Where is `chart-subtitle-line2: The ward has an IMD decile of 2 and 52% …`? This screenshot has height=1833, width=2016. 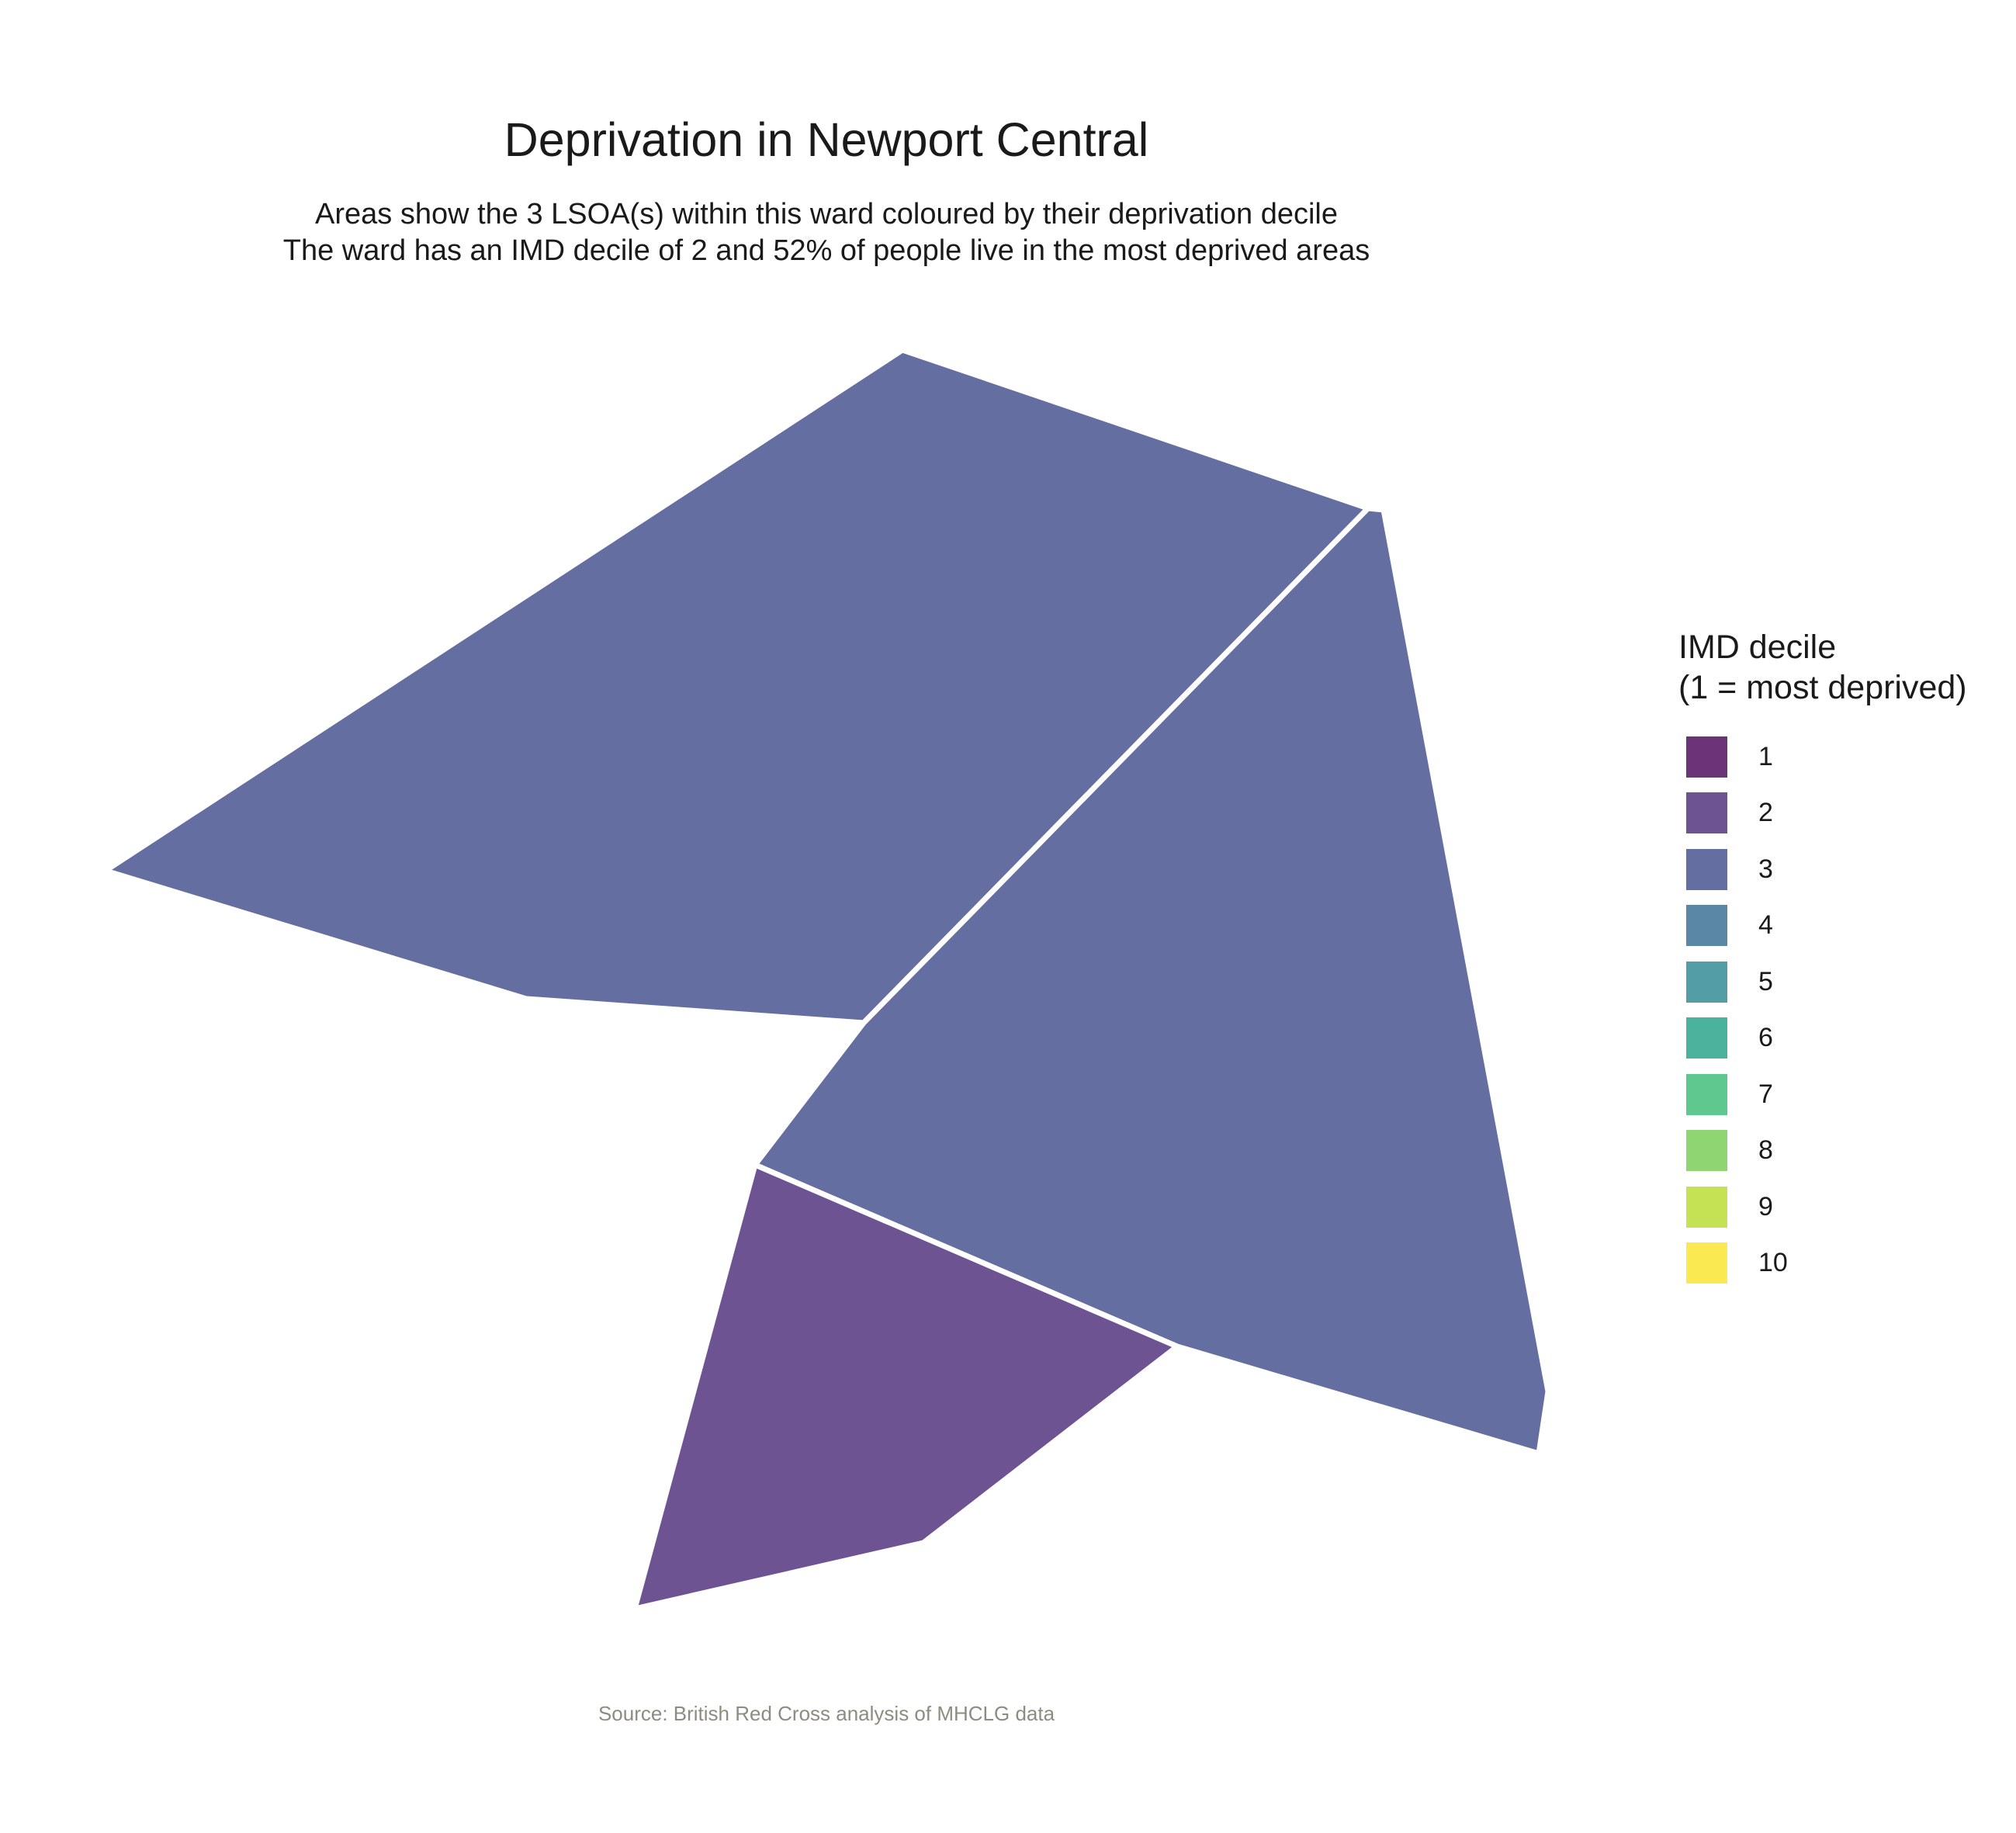
chart-subtitle-line2: The ward has an IMD decile of 2 and 52% … is located at coordinates (826, 251).